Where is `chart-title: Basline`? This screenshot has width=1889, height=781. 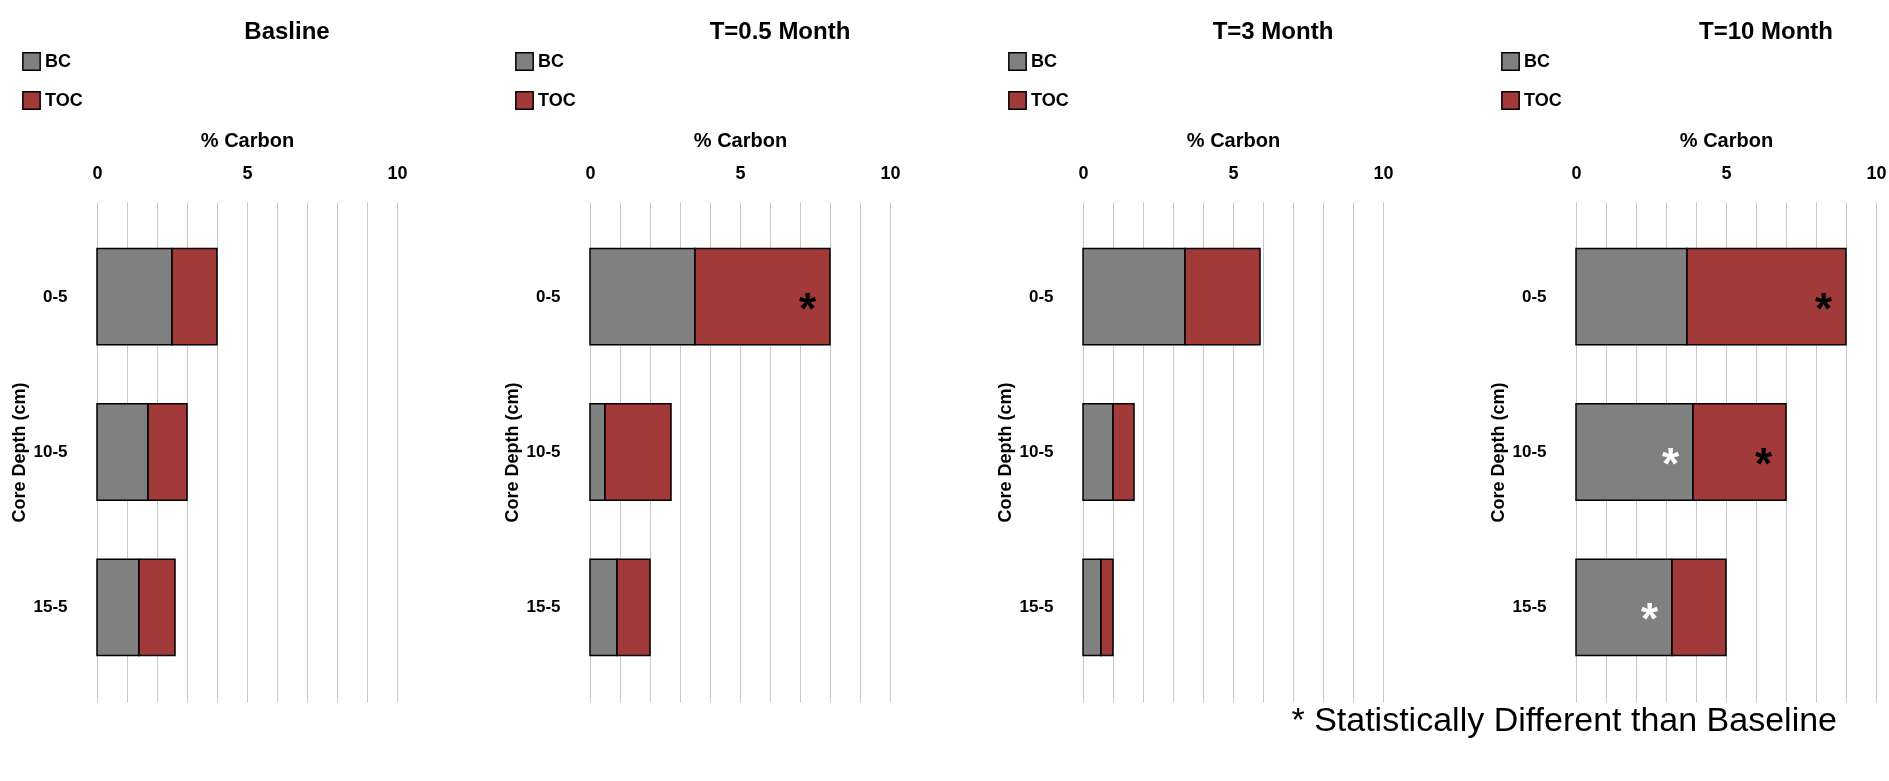 chart-title: Basline is located at coordinates (287, 30).